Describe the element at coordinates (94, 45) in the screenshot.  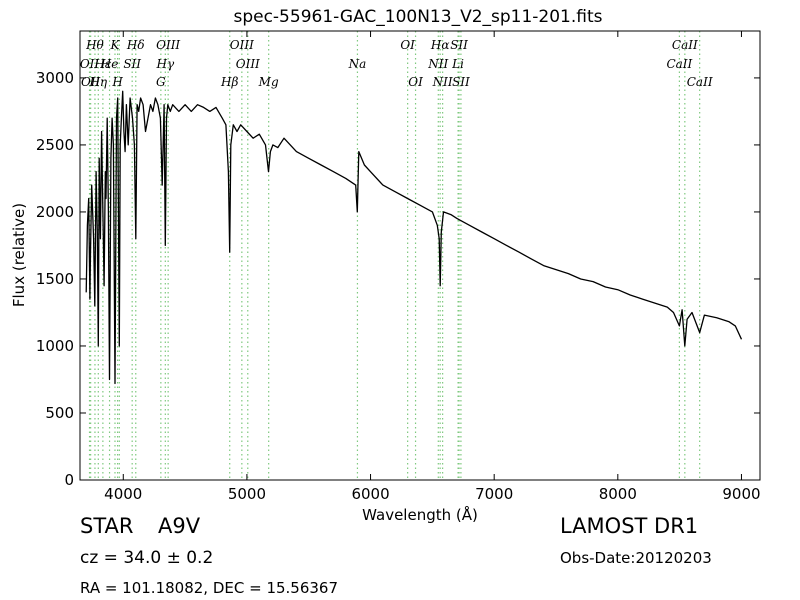
I see `line-label-2: Hθ` at that location.